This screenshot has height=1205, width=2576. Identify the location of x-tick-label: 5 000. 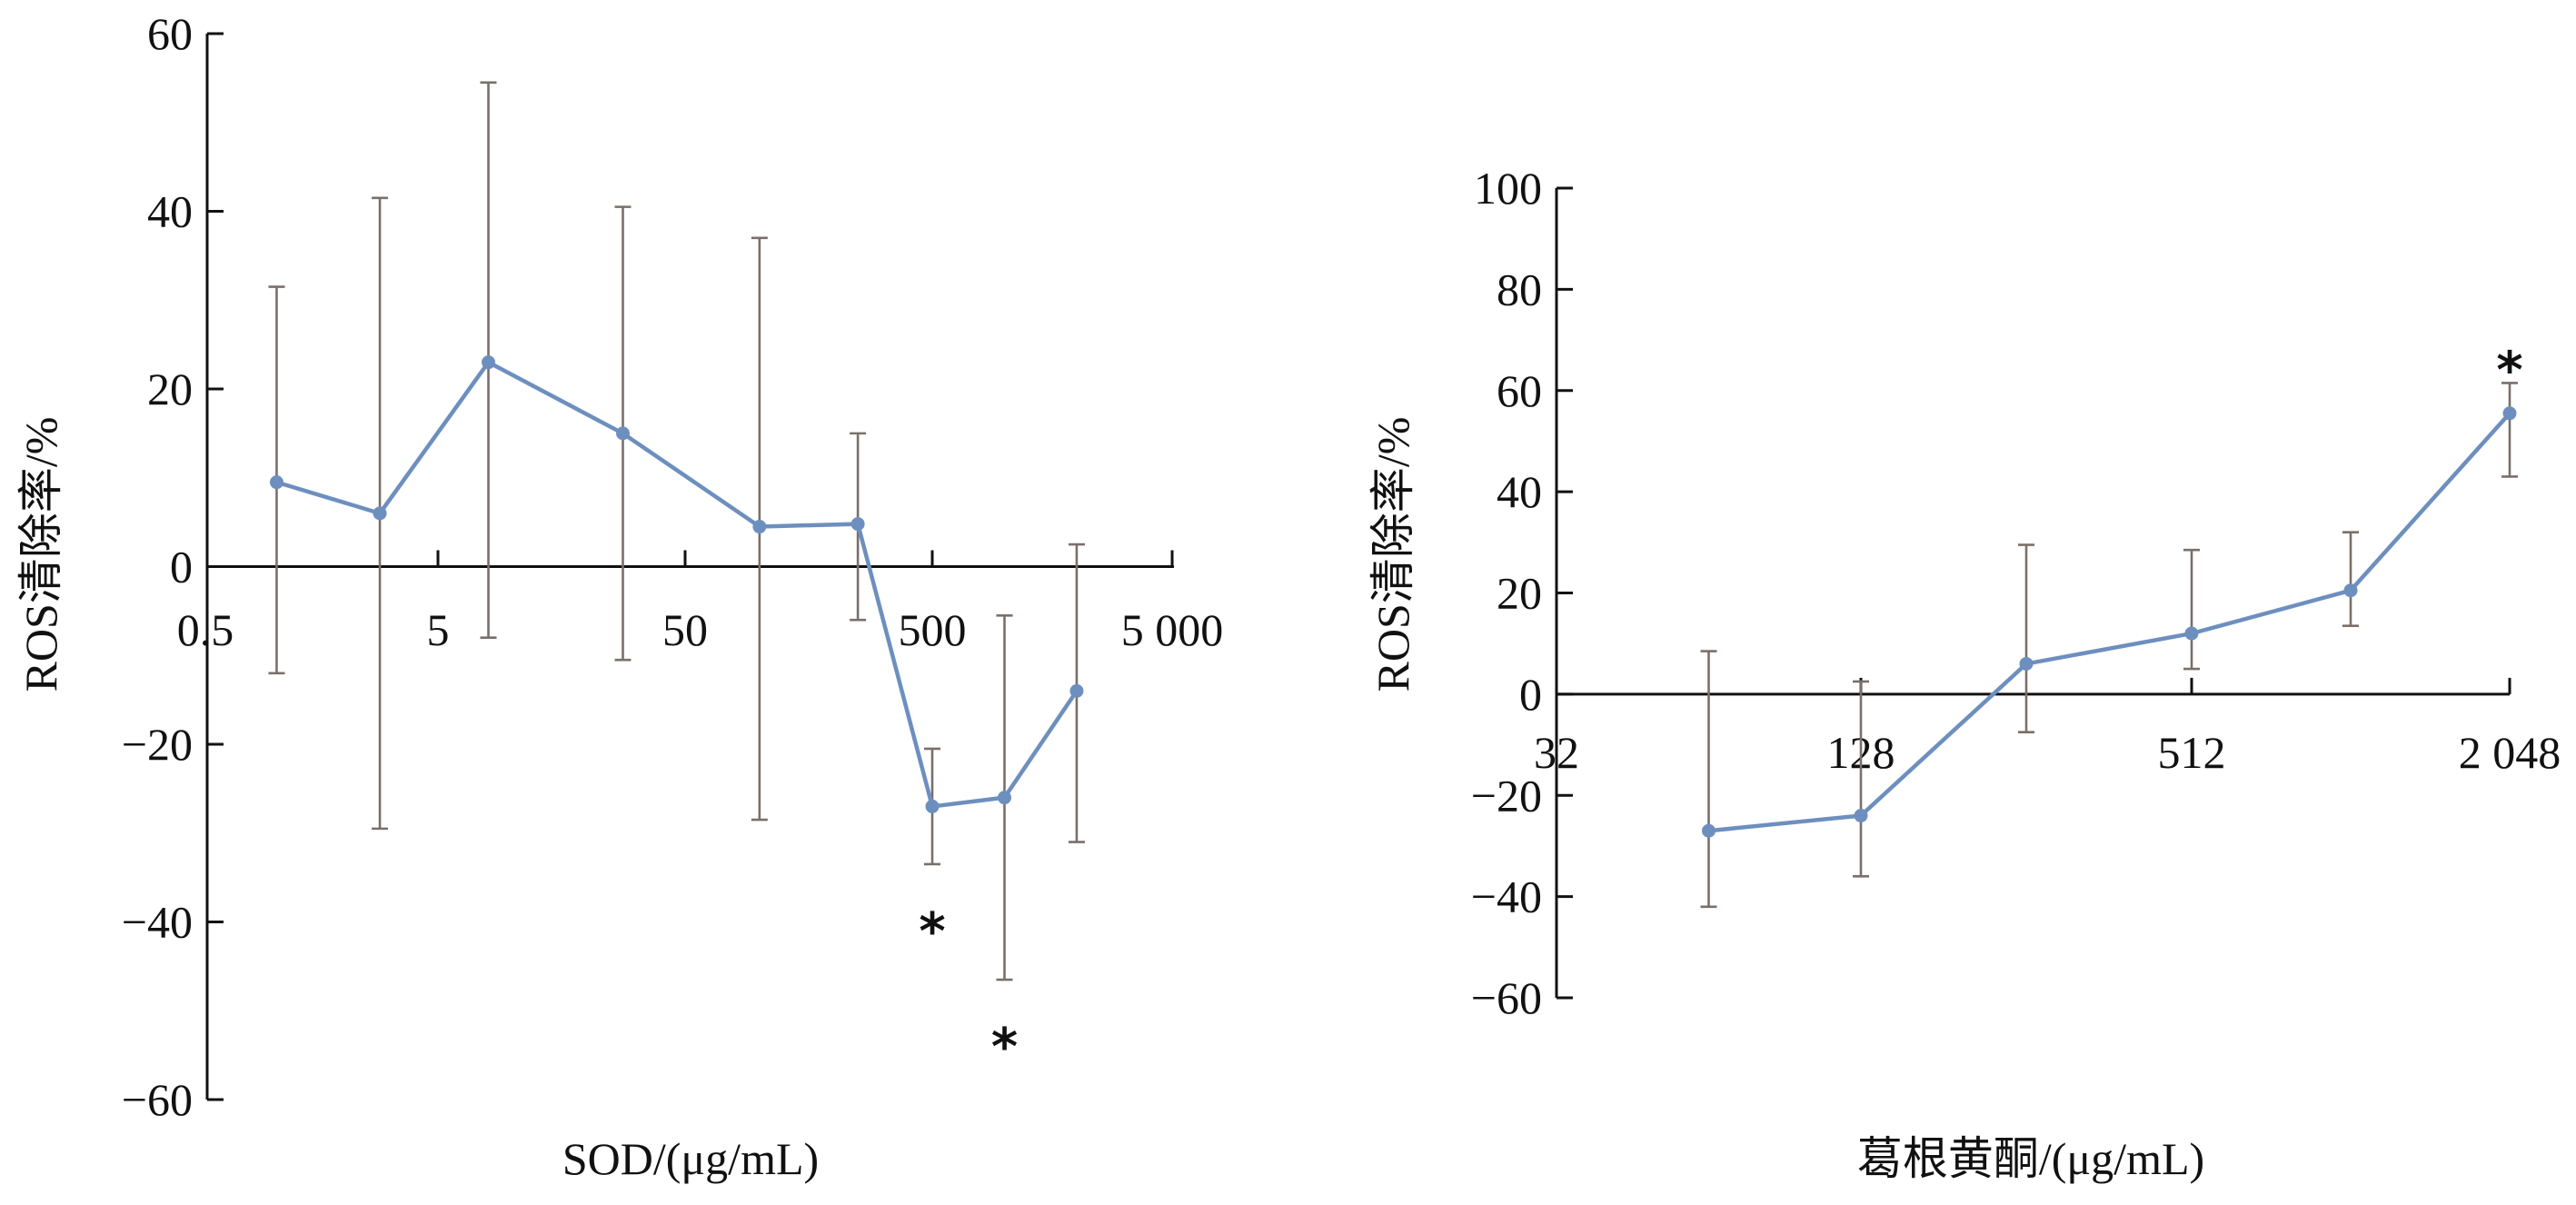
(1173, 630).